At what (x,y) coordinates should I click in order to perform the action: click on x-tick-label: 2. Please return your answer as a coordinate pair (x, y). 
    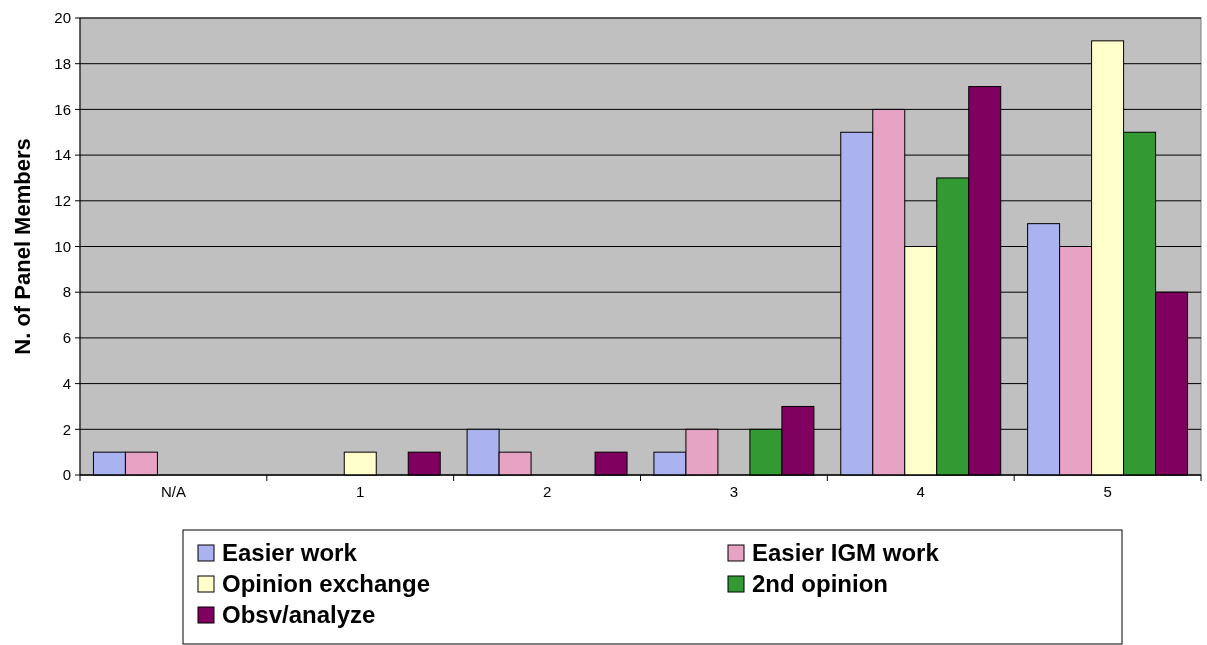
    Looking at the image, I should click on (547, 491).